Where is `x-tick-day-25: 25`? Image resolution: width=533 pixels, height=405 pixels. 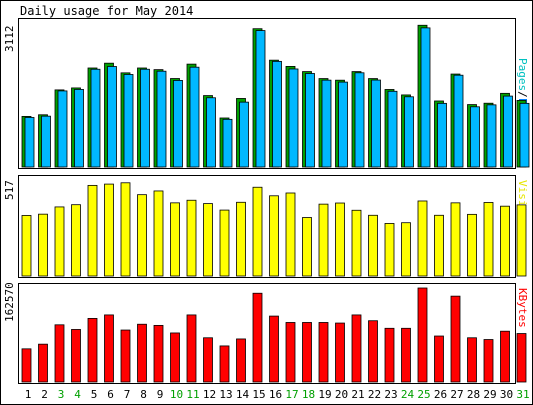 x-tick-day-25: 25 is located at coordinates (423, 394).